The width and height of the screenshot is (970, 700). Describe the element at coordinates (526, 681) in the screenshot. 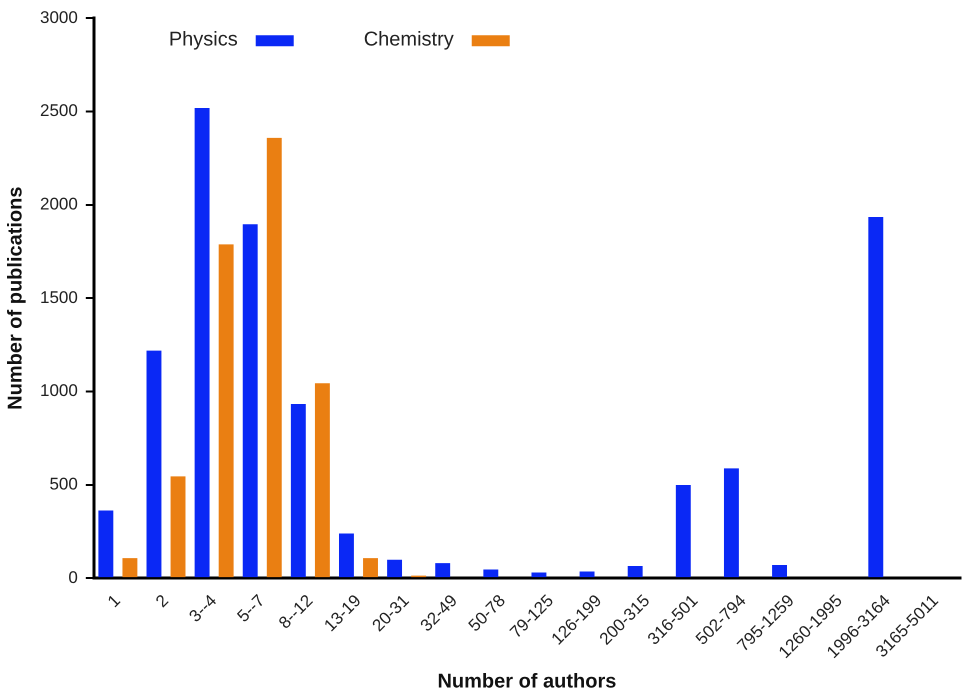

I see `x-axis-title: Number of authors` at that location.